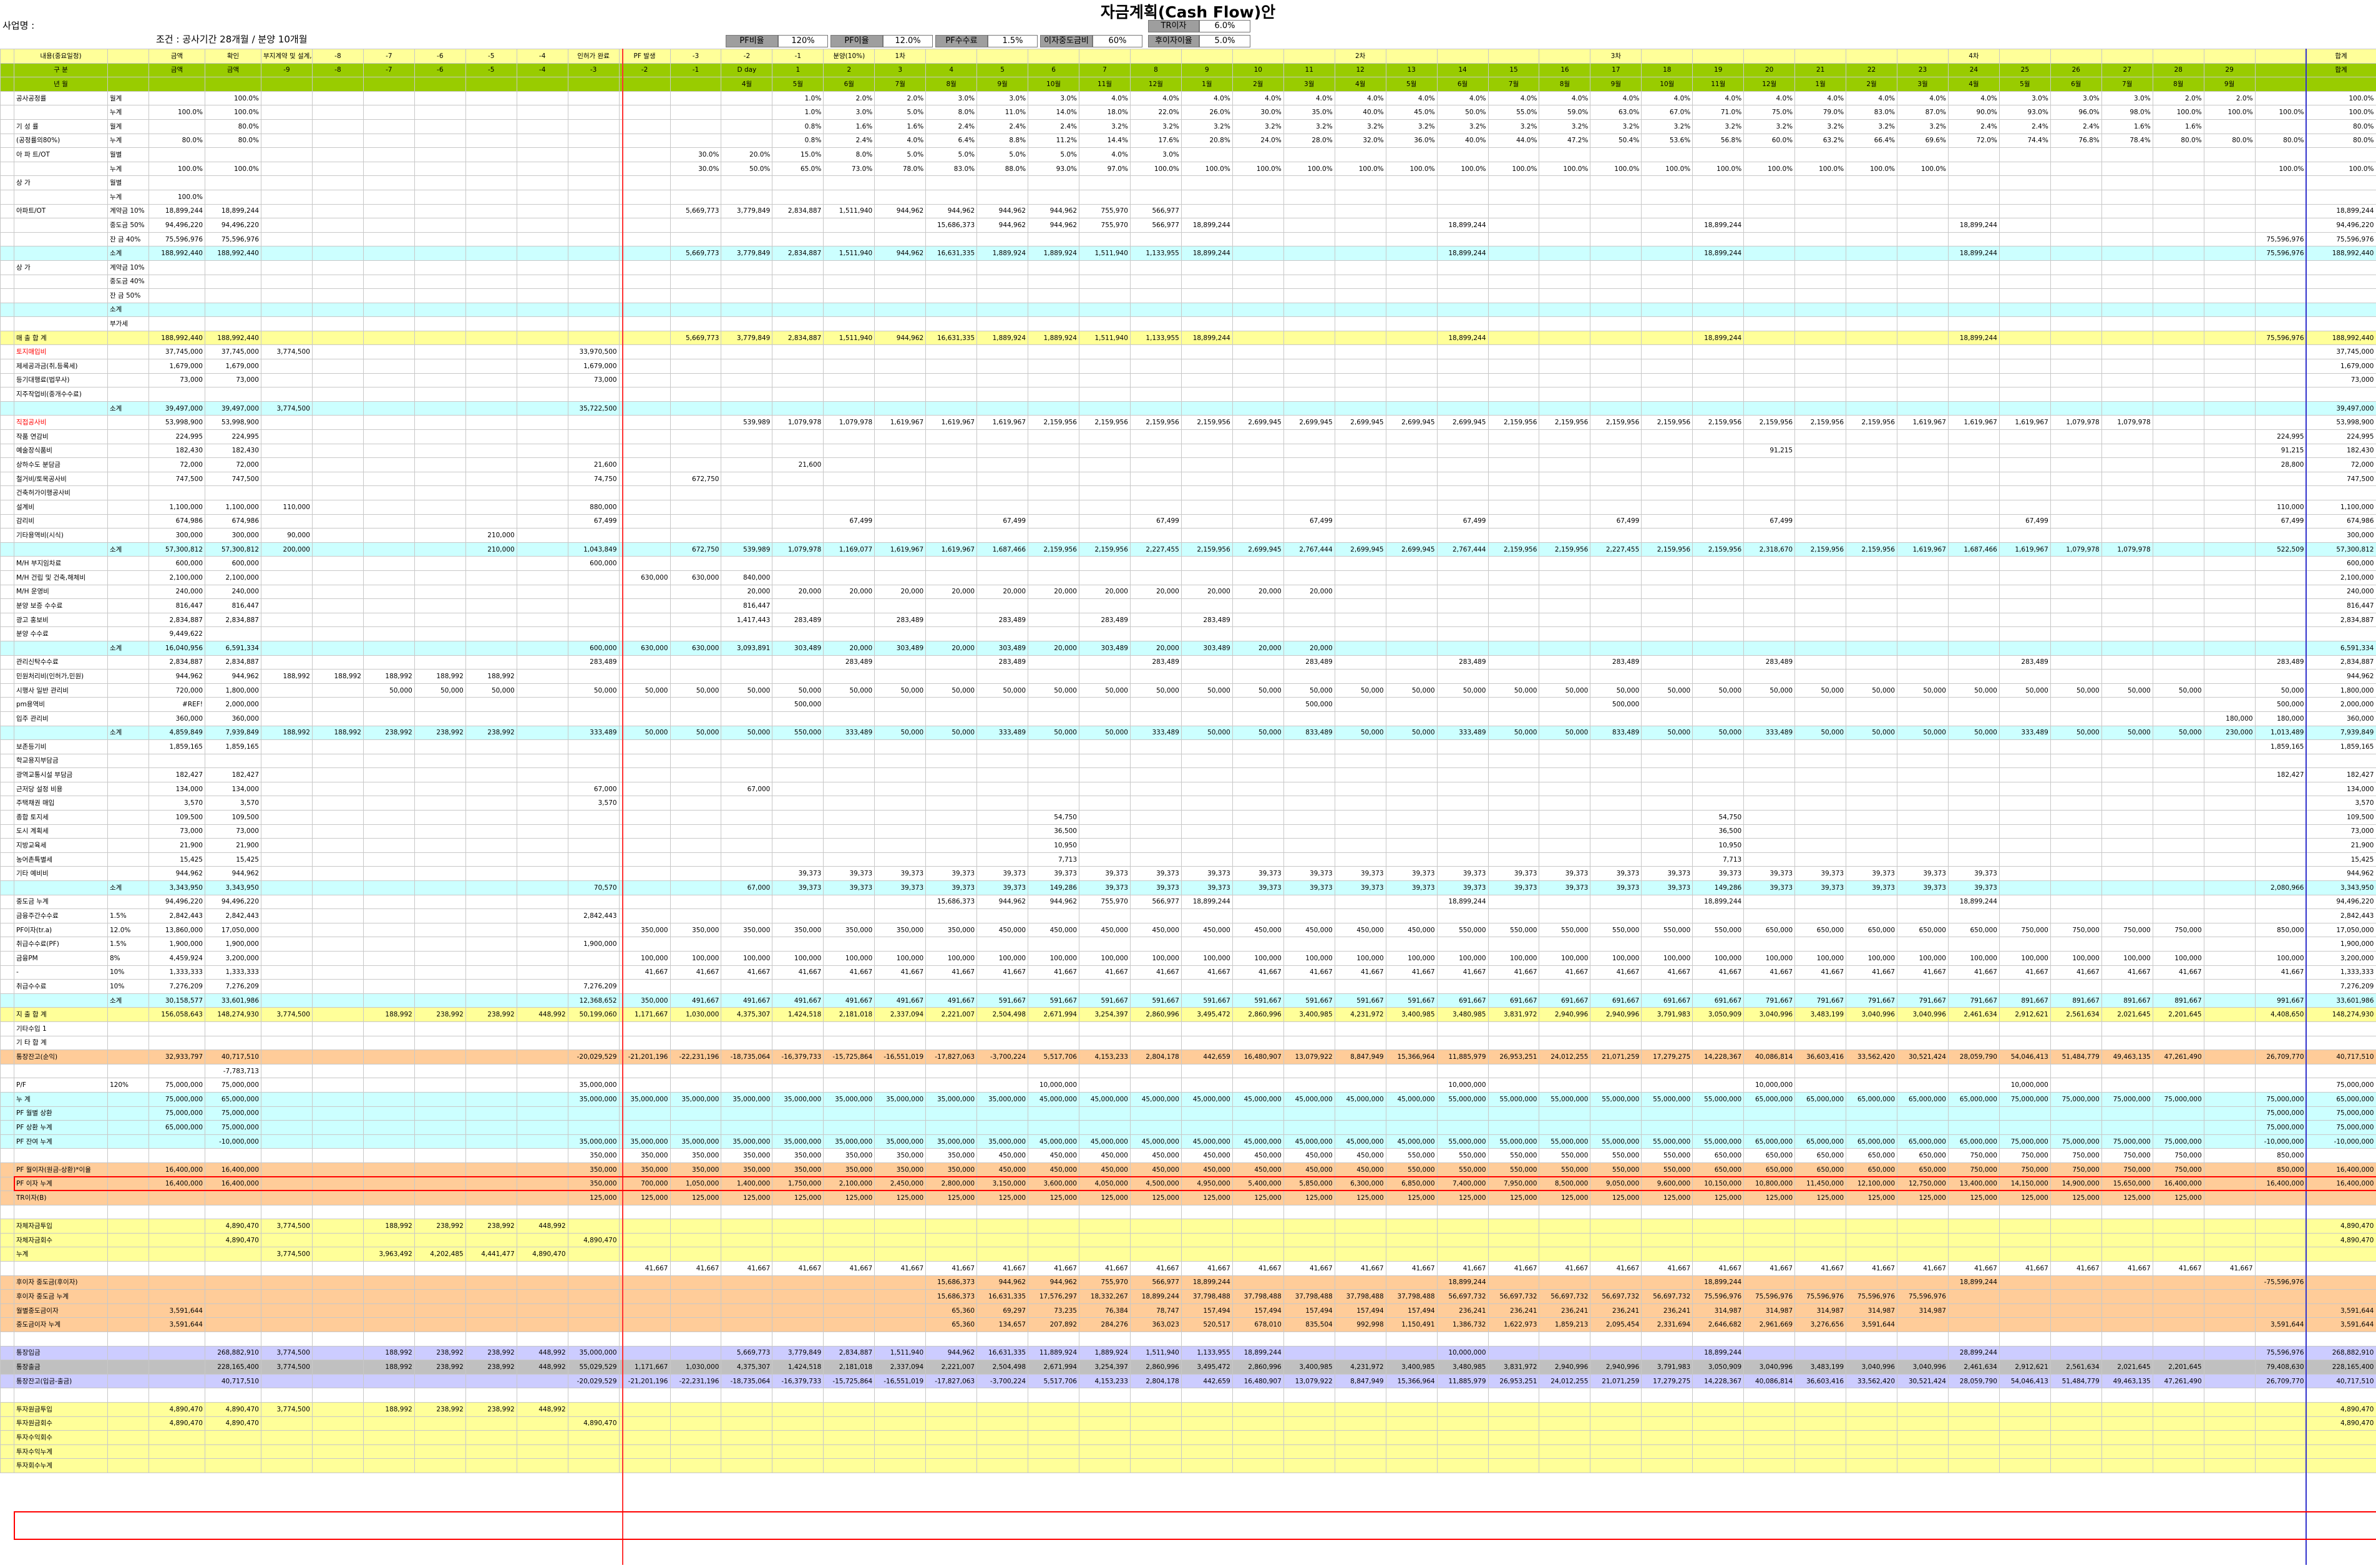  What do you see at coordinates (1207, 902) in the screenshot?
I see `month-value: 18,899,244` at bounding box center [1207, 902].